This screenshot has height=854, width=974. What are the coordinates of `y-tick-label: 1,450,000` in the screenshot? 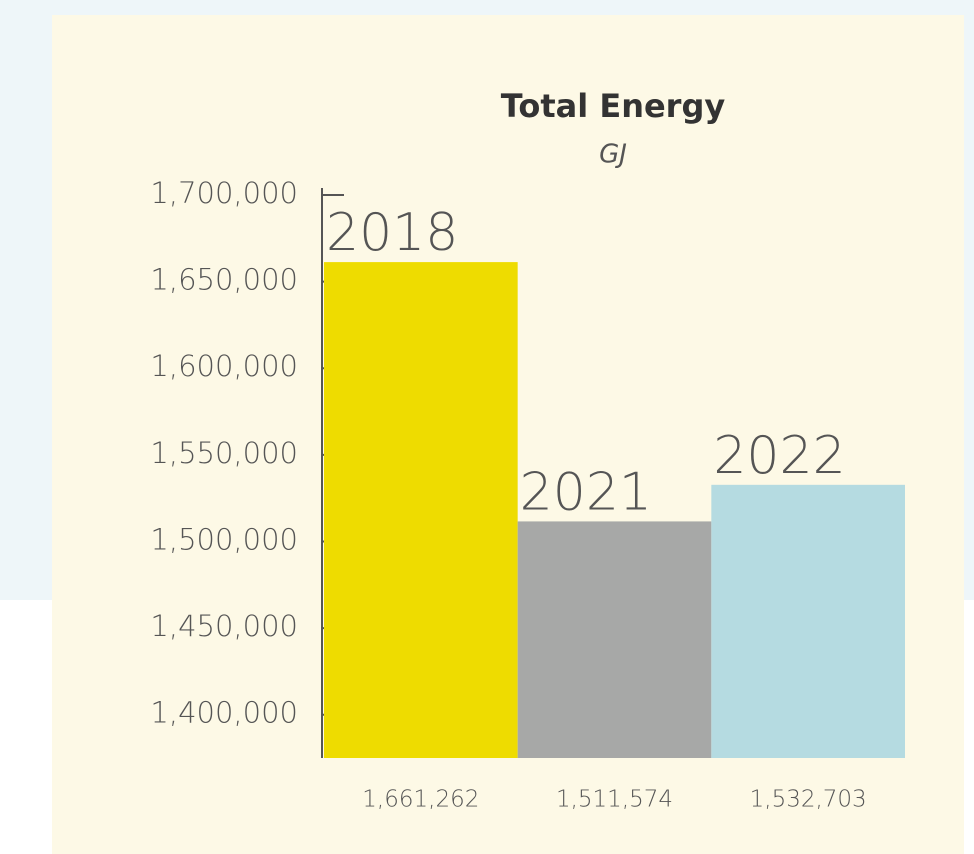 It's located at (224, 626).